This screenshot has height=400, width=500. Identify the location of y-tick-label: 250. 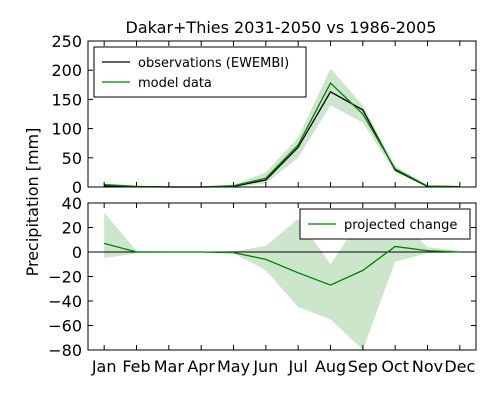
(66, 41).